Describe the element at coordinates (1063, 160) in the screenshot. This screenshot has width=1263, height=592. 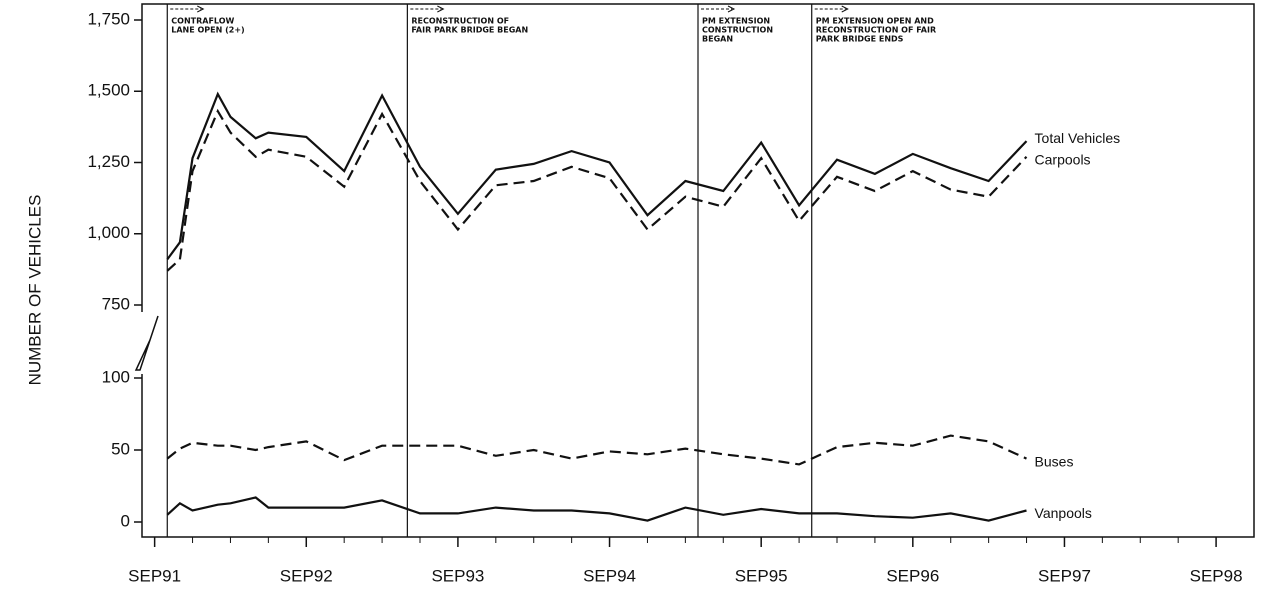
I see `series-label: Carpools` at that location.